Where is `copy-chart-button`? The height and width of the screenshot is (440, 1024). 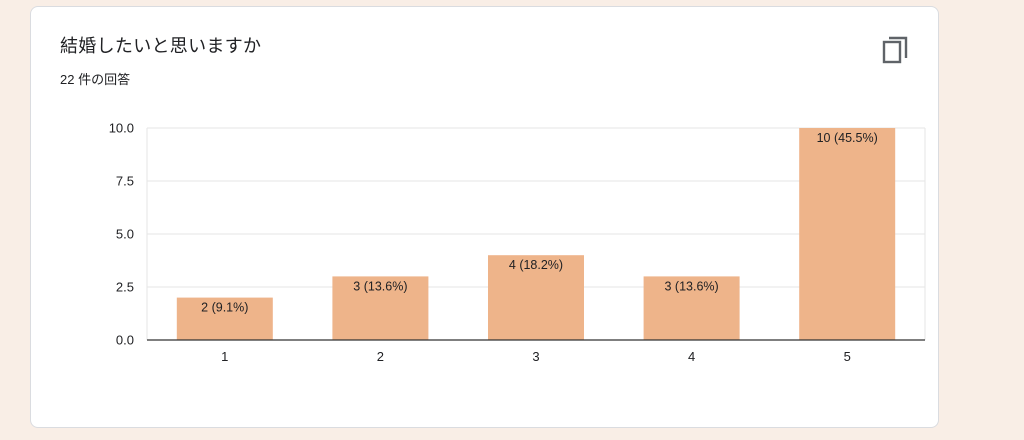
copy-chart-button is located at coordinates (896, 52).